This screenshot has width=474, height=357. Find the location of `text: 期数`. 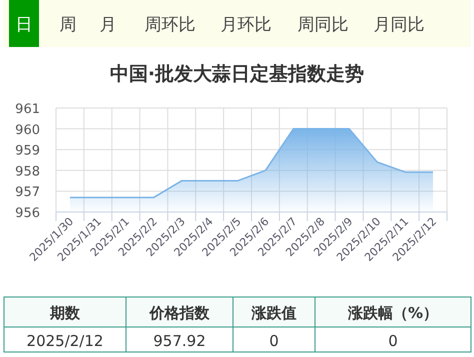

text: 期数 is located at coordinates (65, 313).